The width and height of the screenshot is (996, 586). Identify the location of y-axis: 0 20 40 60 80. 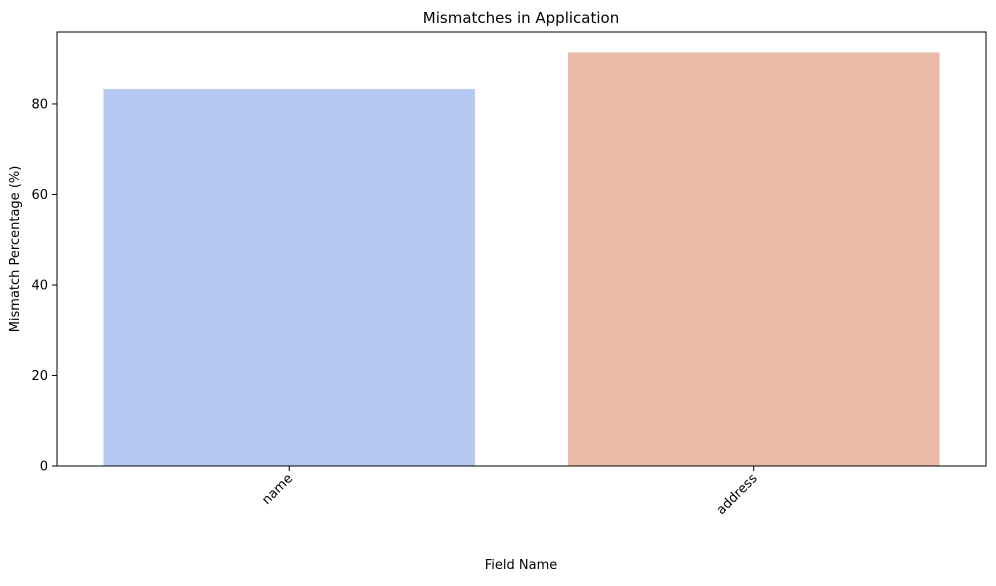
(44, 286).